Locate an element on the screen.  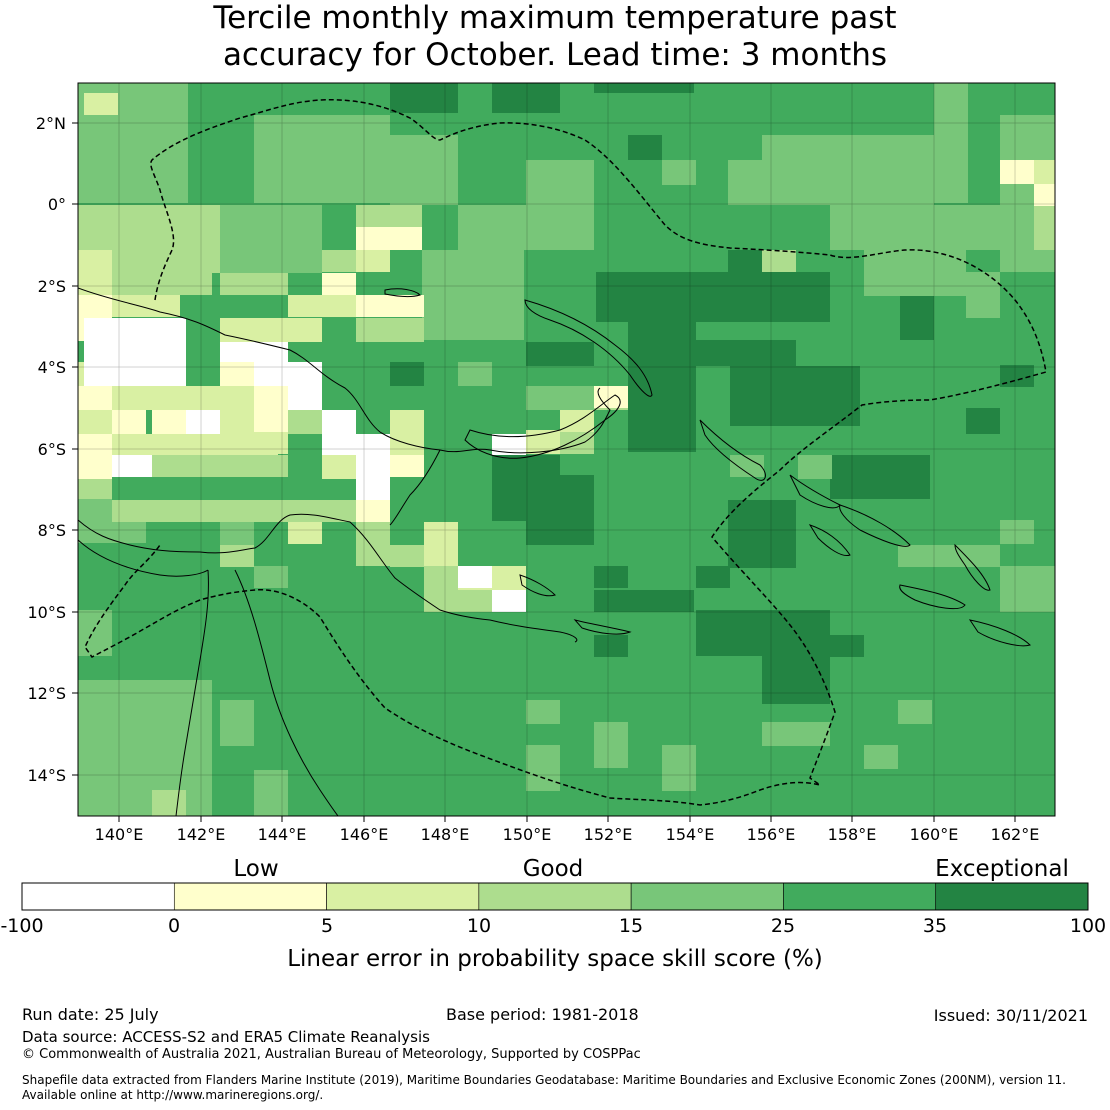
legend-category-low: Low is located at coordinates (255, 869).